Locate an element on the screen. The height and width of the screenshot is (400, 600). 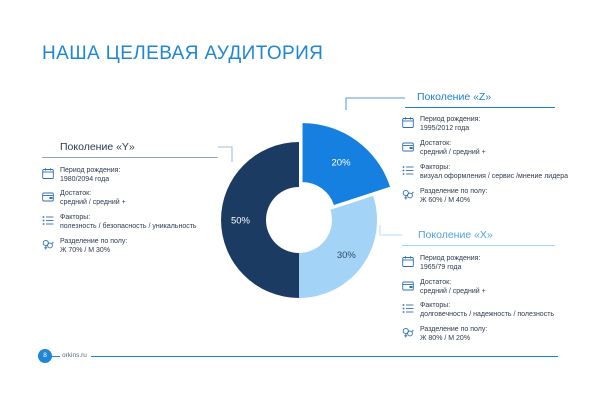
gen-x-row: Разделение по полу: Ж 80% / М 20% is located at coordinates (444, 334).